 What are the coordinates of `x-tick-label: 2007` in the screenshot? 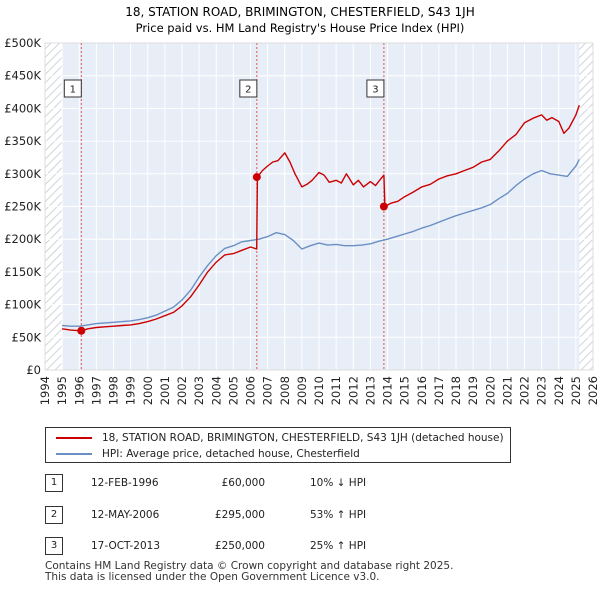 It's located at (268, 390).